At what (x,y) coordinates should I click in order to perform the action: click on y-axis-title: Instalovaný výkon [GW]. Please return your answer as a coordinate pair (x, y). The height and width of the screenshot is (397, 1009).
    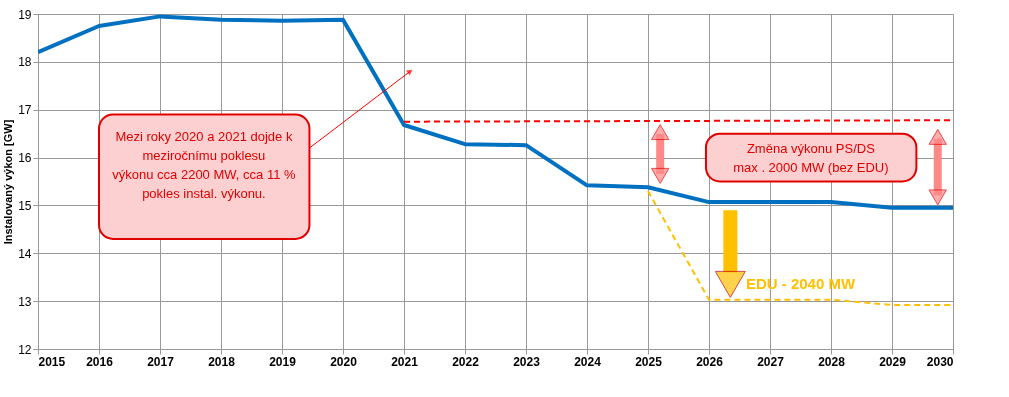
    Looking at the image, I should click on (8, 182).